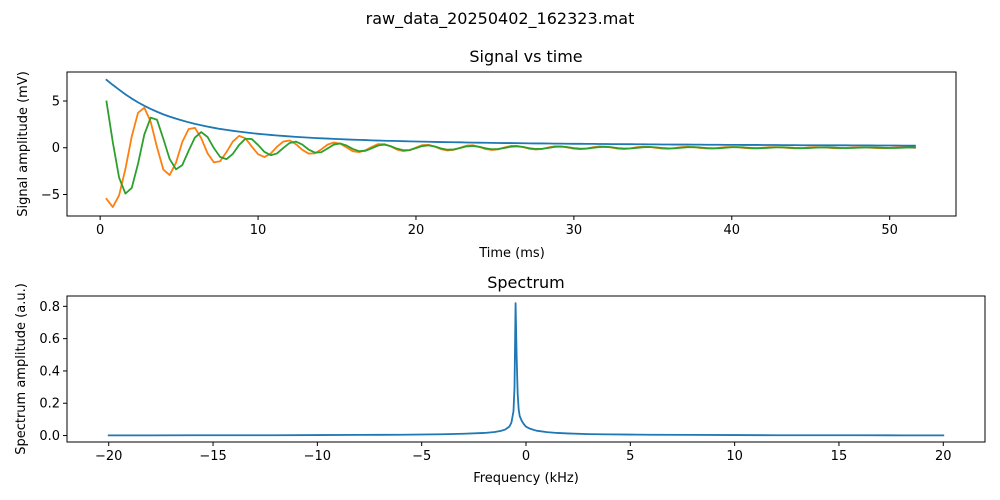 This screenshot has height=500, width=1000. Describe the element at coordinates (49, 371) in the screenshot. I see `spectrum-y-tick-label: 0.4` at that location.